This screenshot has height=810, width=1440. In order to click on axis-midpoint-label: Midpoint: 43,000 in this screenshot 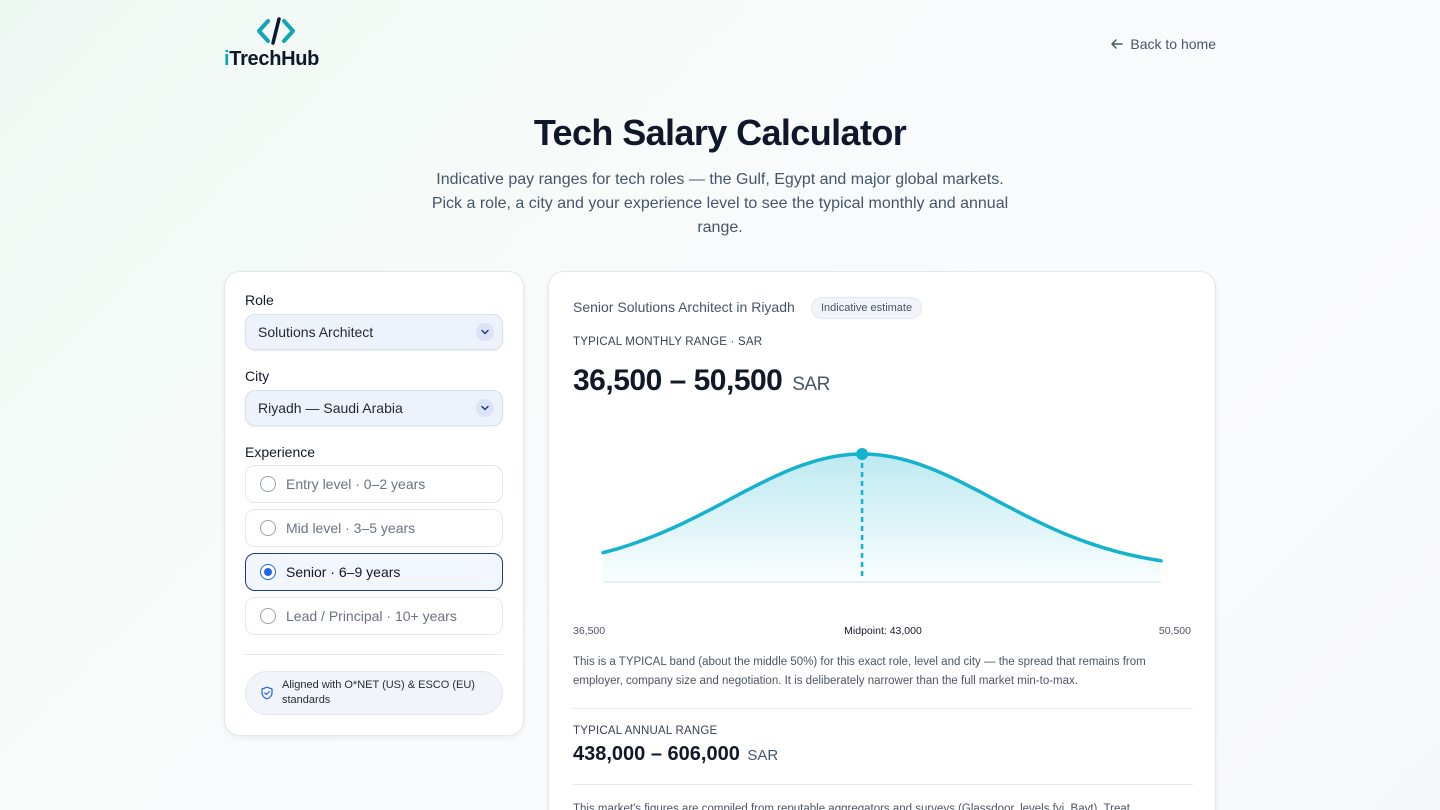, I will do `click(883, 631)`.